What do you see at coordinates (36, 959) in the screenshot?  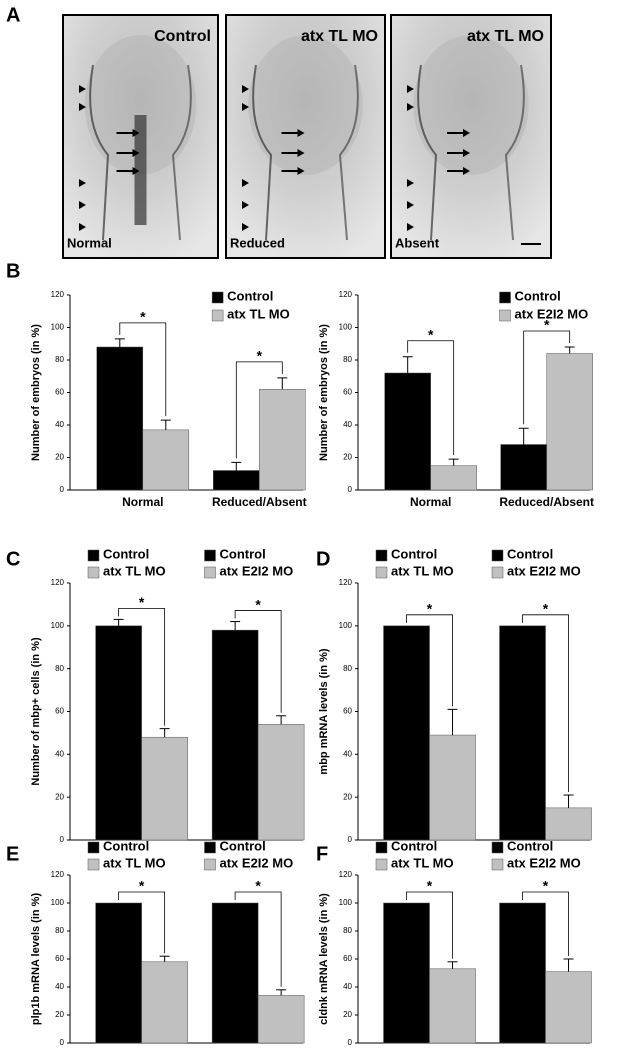 I see `y-axis-label: plp1b mRNA levels (in %)` at bounding box center [36, 959].